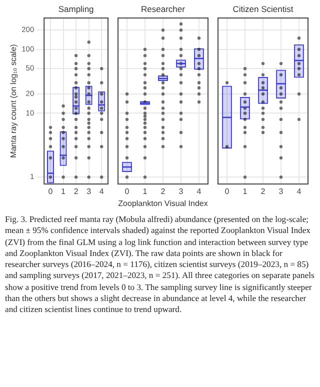 The height and width of the screenshot is (387, 320). What do you see at coordinates (163, 9) in the screenshot?
I see `chart-title: Researcher` at bounding box center [163, 9].